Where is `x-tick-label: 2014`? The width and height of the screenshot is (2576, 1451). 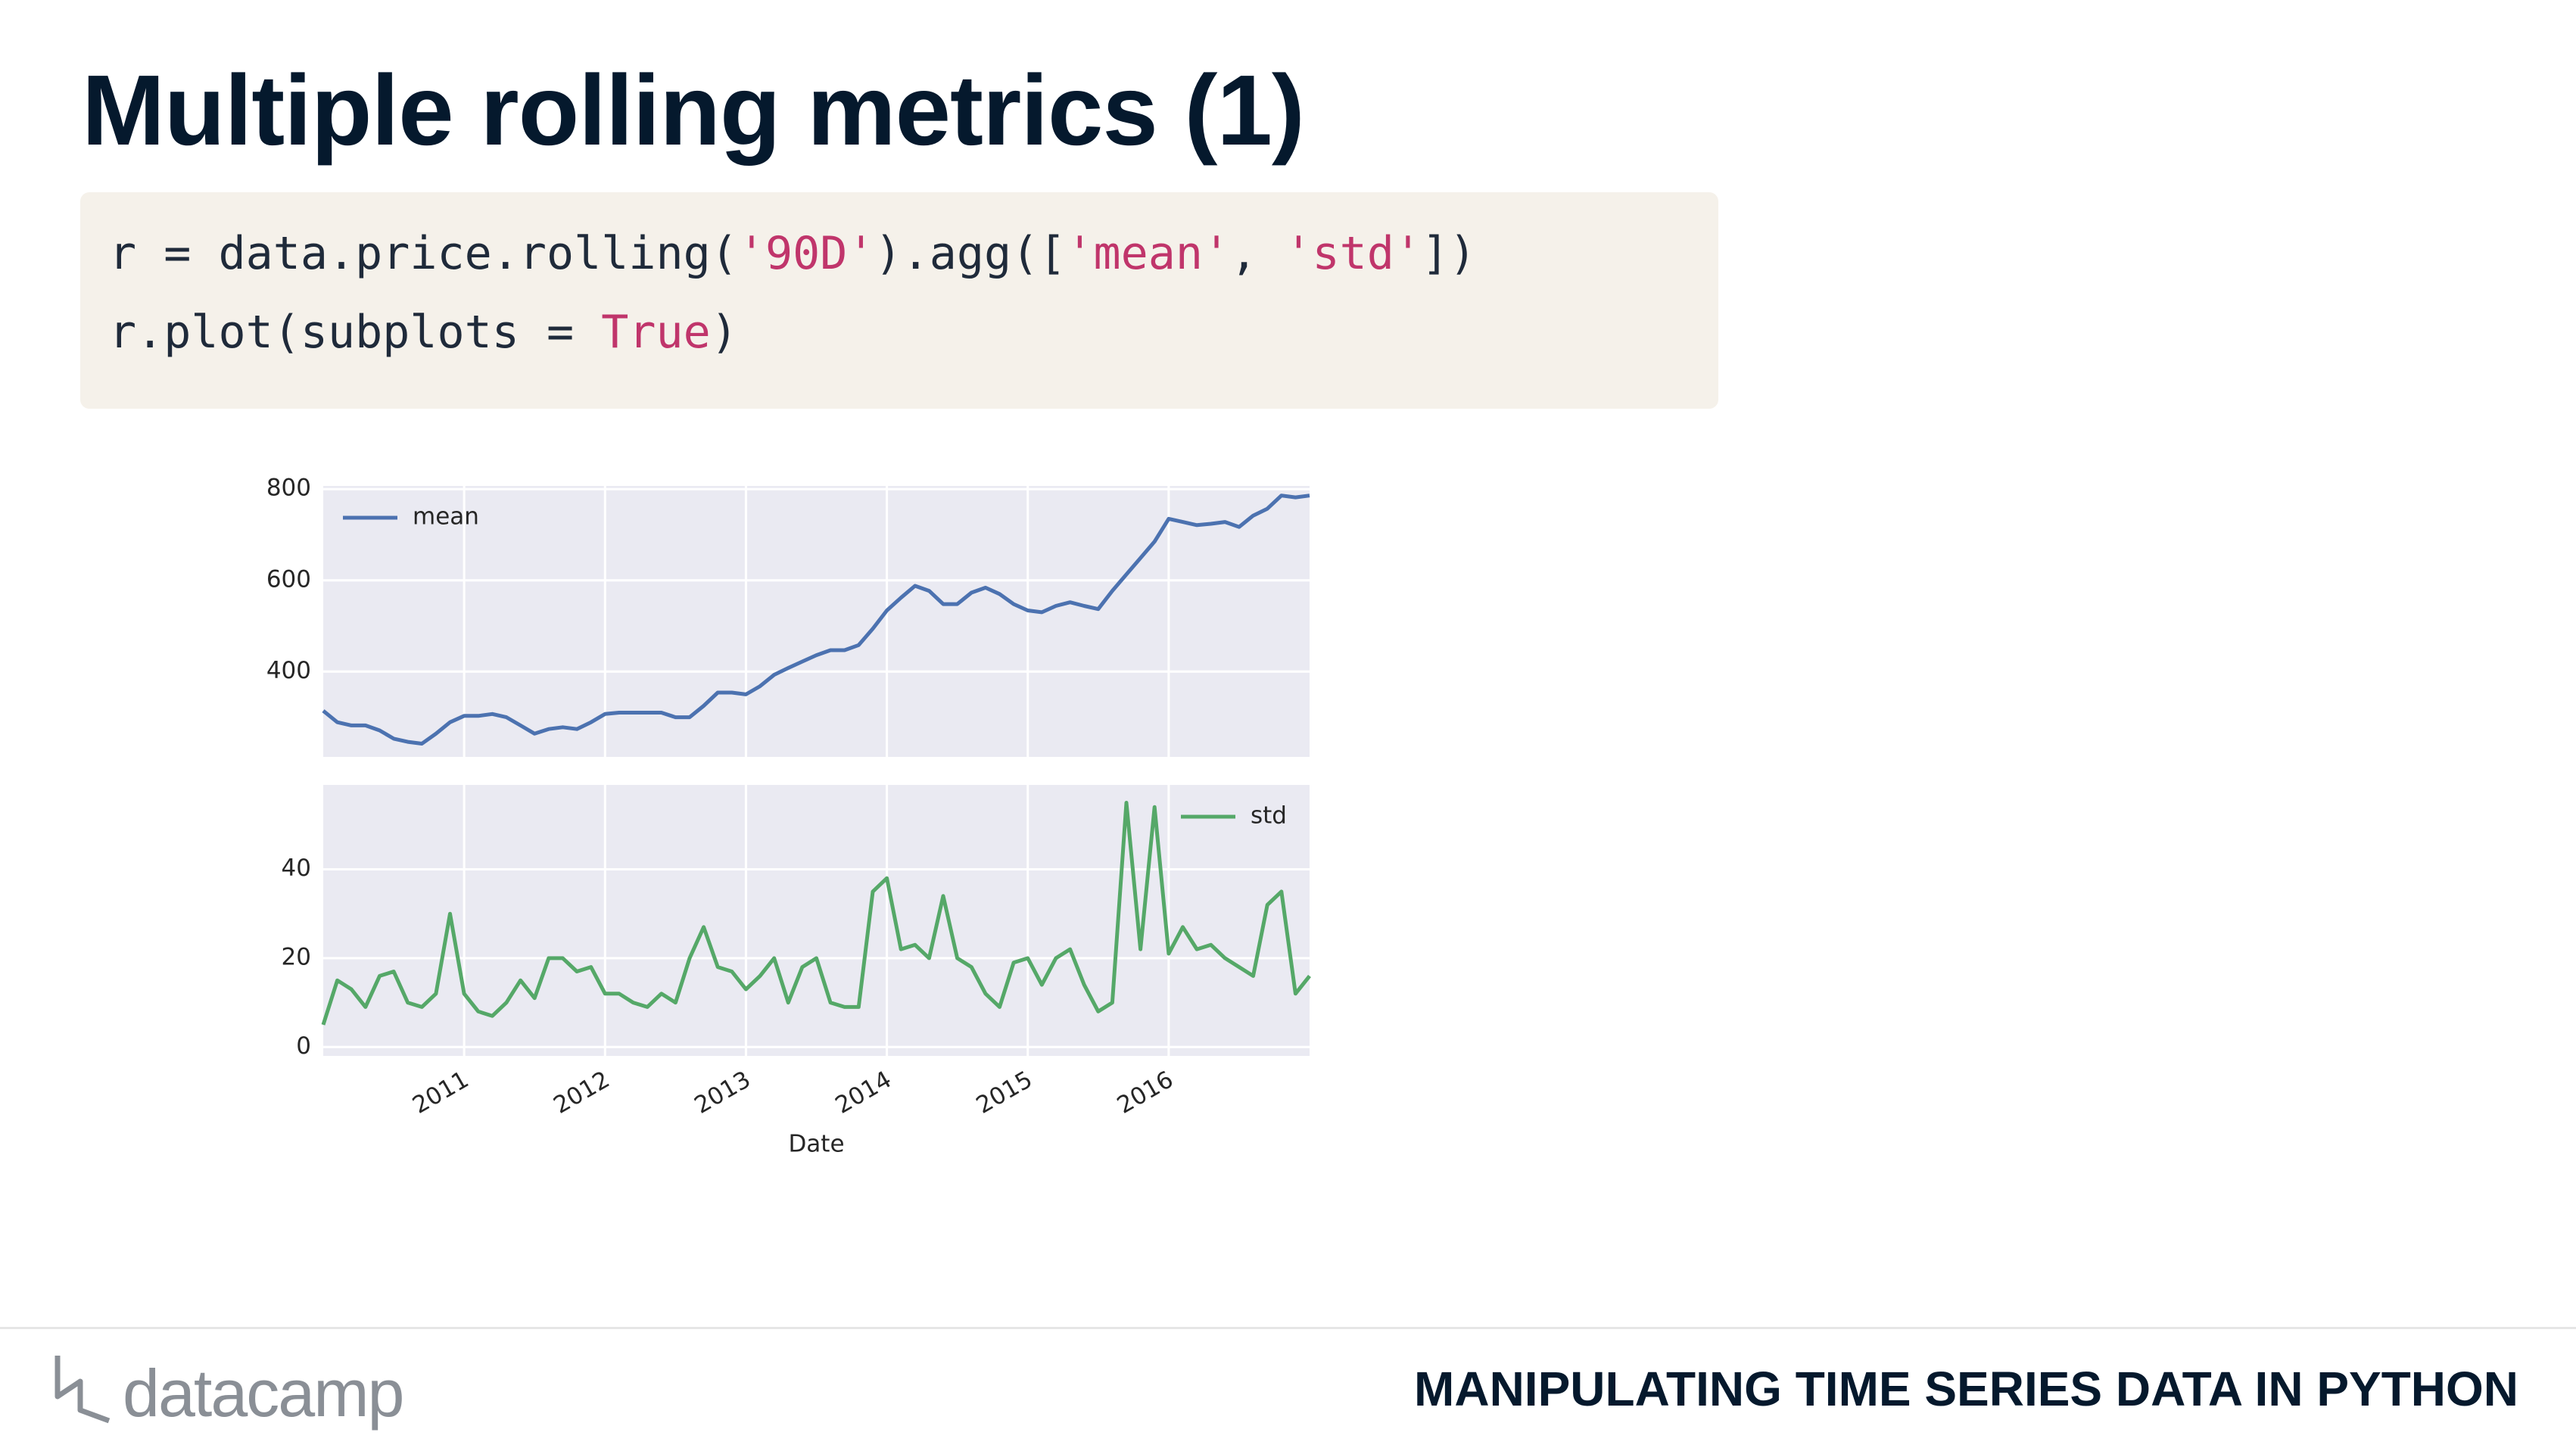 x-tick-label: 2014 is located at coordinates (863, 1092).